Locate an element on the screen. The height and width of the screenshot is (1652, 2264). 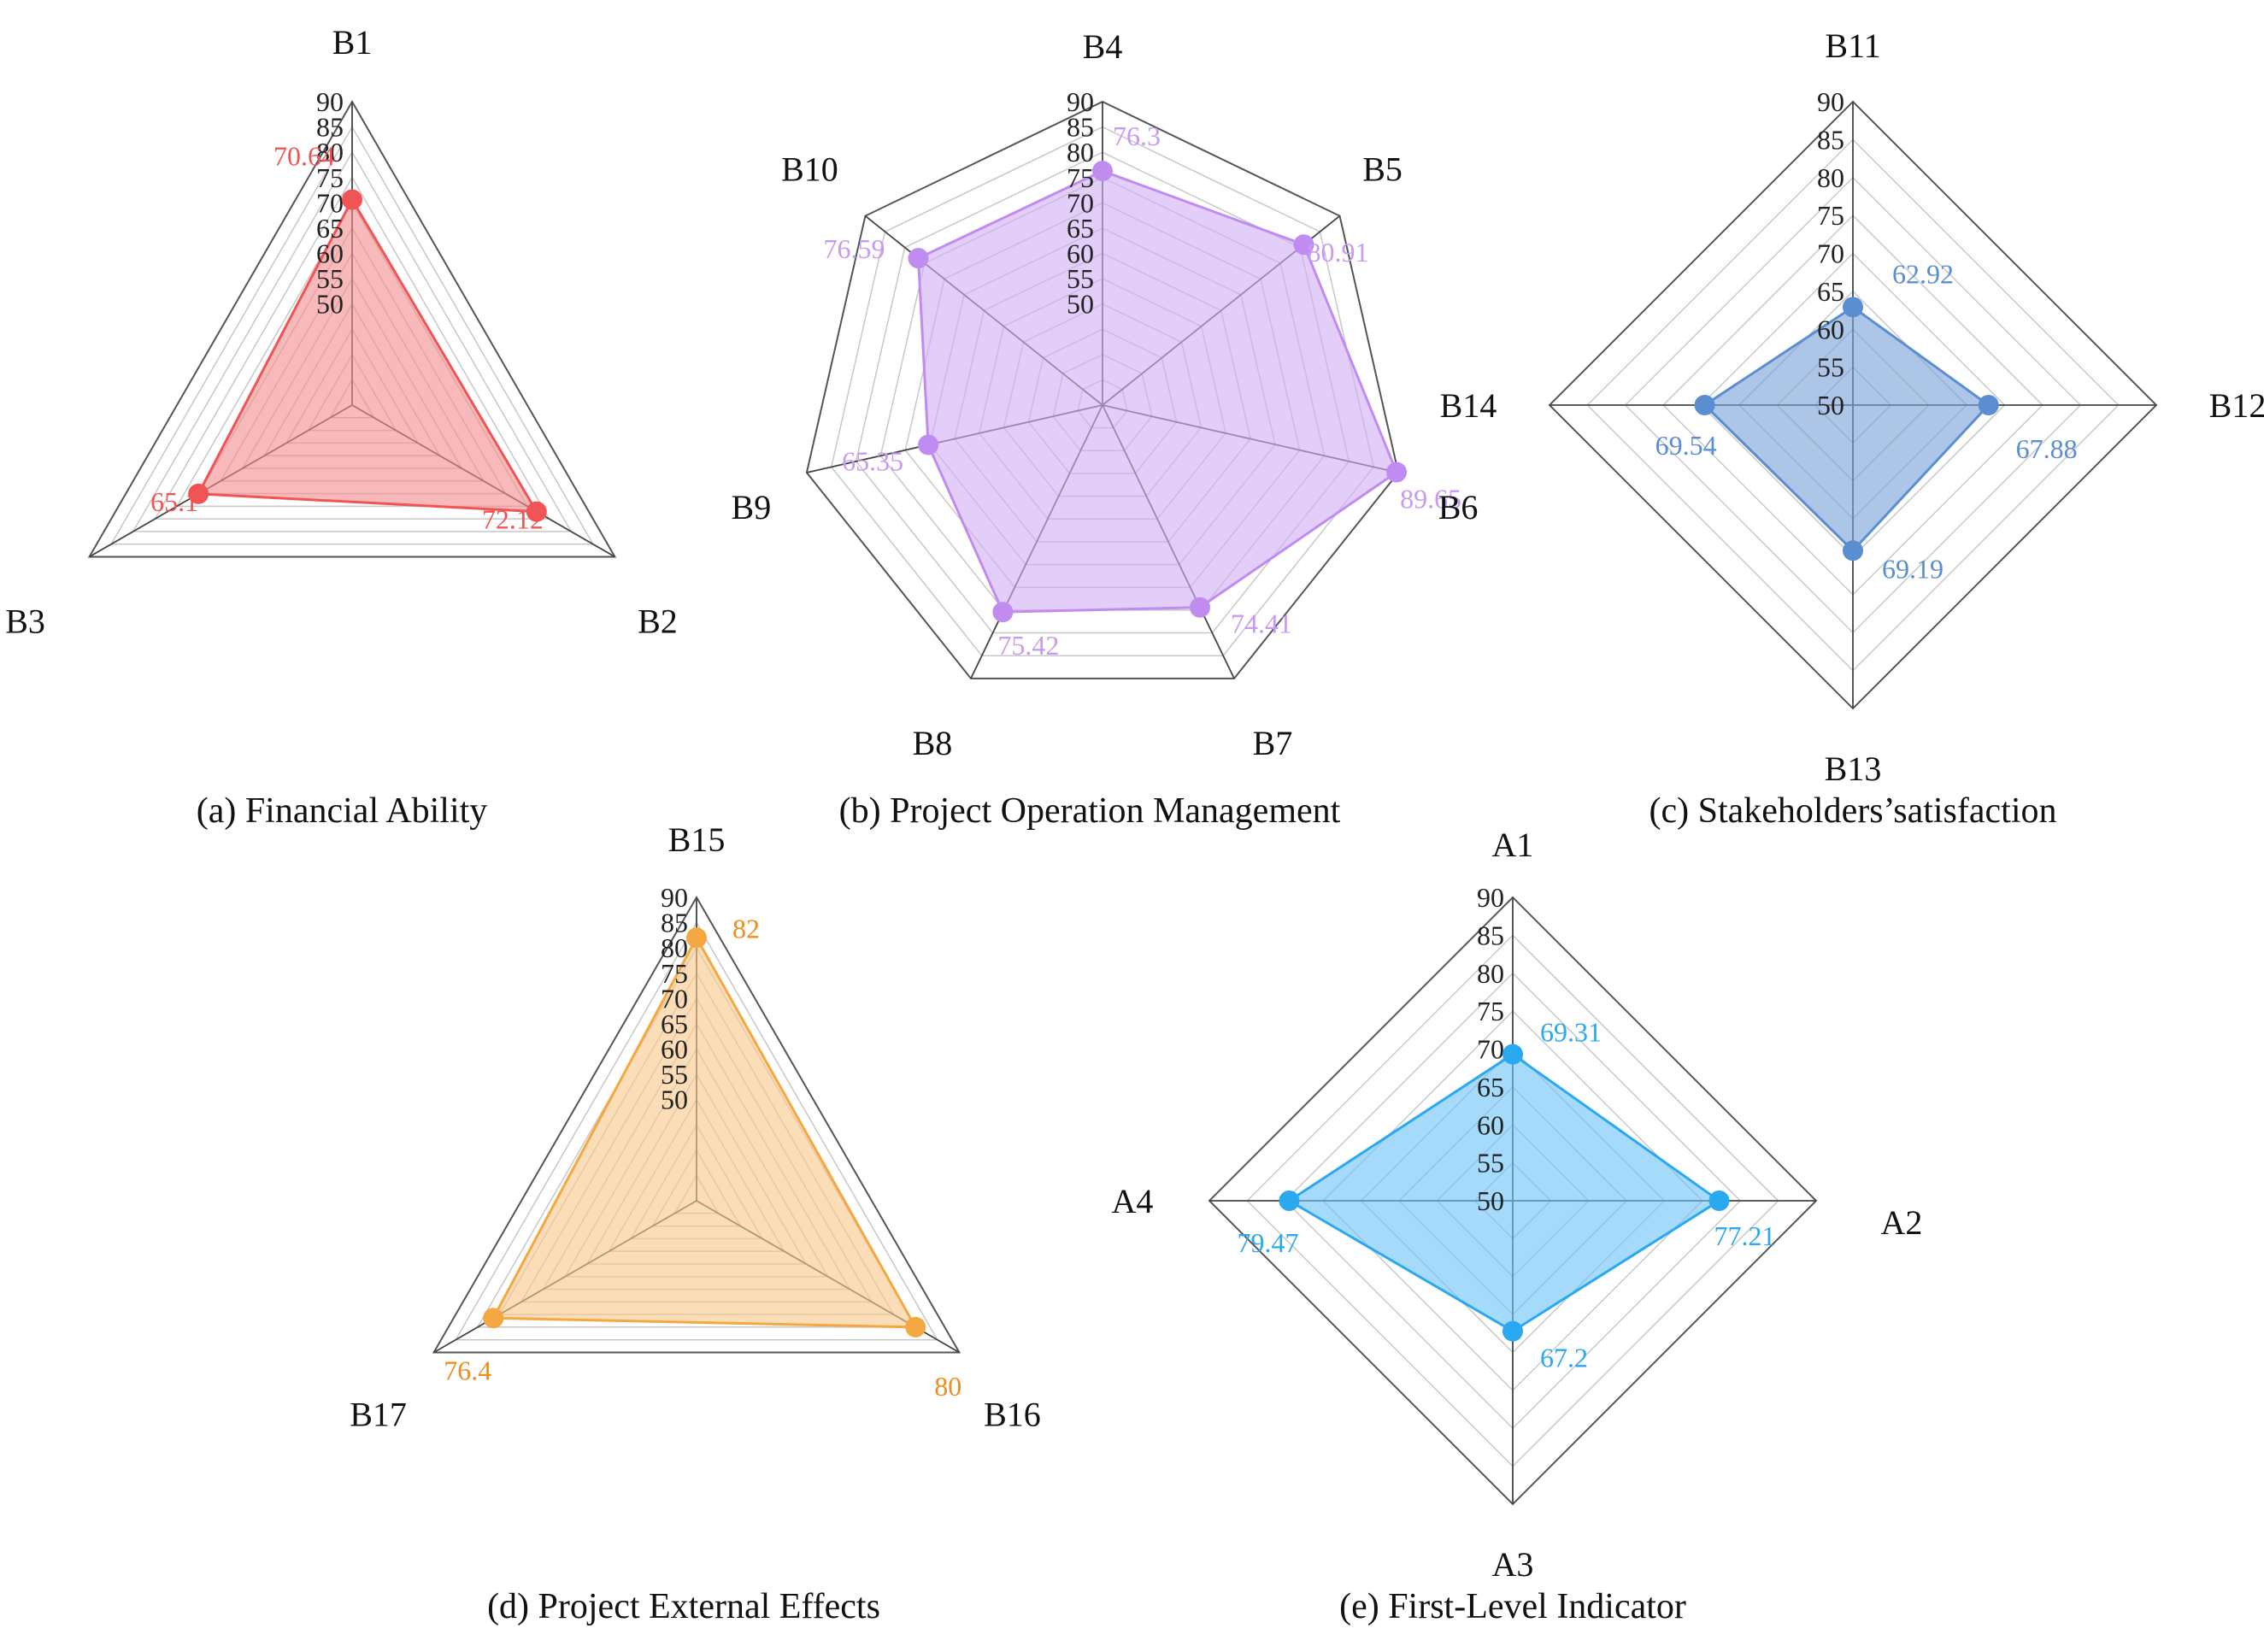
chart-caption: (a) Financial Ability is located at coordinates (342, 811).